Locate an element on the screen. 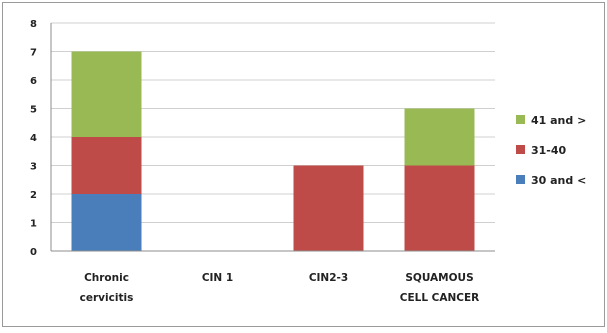 This screenshot has width=607, height=333. x-category-label-line: SQUAMOUS is located at coordinates (439, 278).